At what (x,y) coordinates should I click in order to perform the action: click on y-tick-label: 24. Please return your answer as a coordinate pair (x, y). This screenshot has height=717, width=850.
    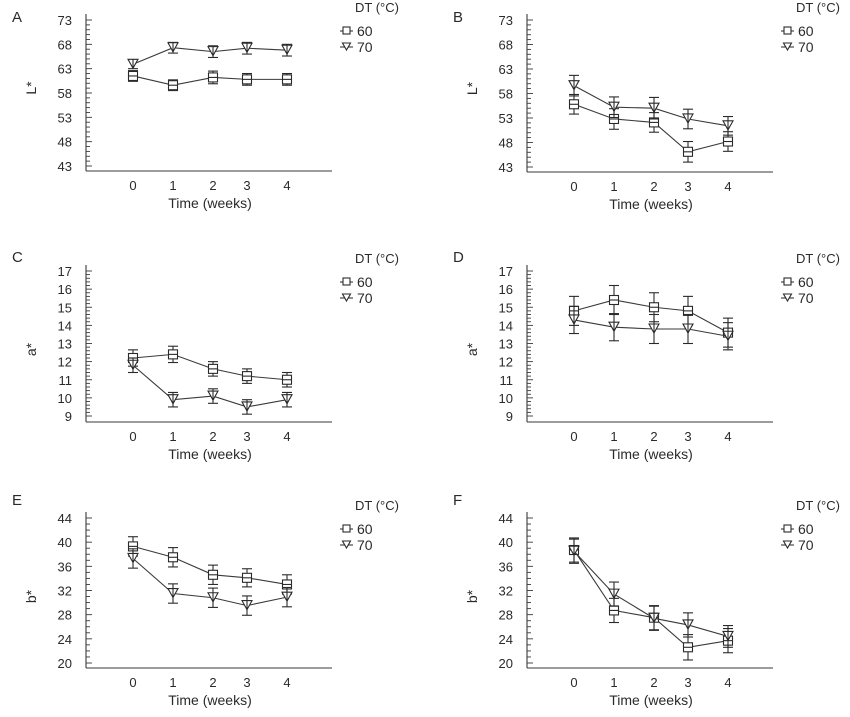
    Looking at the image, I should click on (506, 639).